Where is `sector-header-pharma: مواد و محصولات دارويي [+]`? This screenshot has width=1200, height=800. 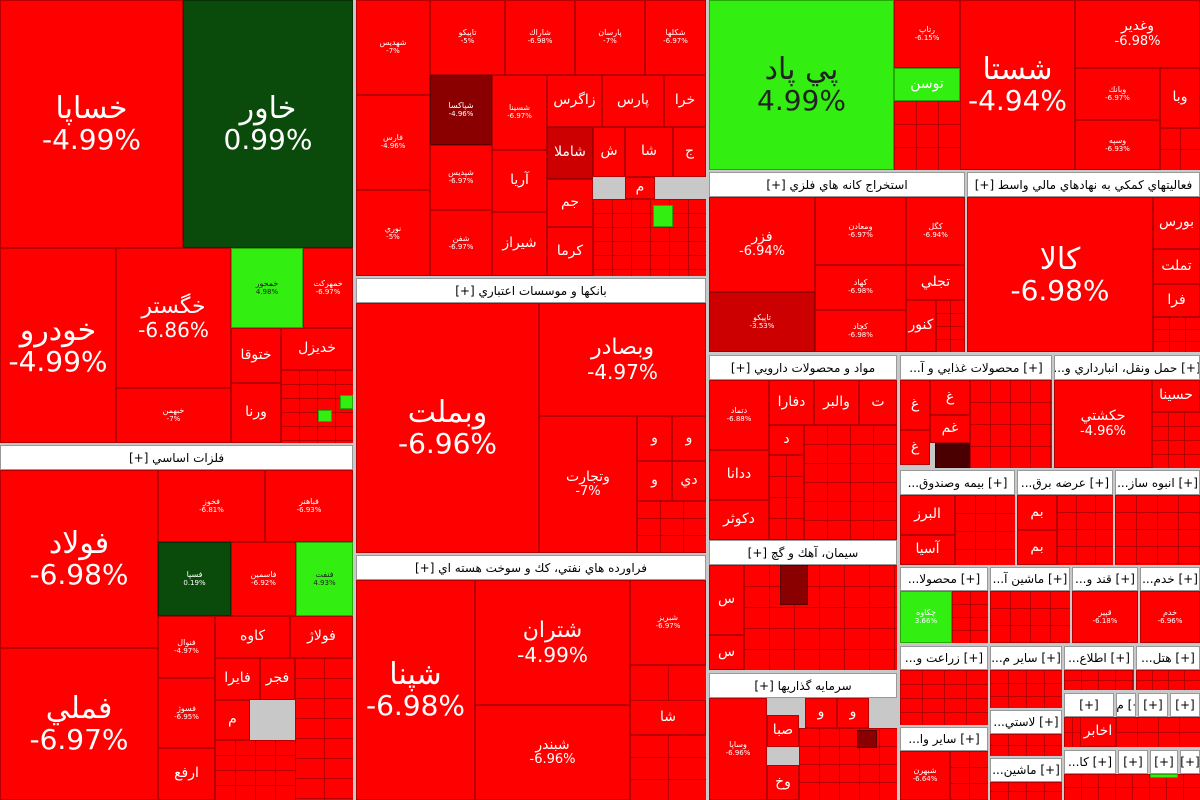 sector-header-pharma: مواد و محصولات دارويي [+] is located at coordinates (803, 367).